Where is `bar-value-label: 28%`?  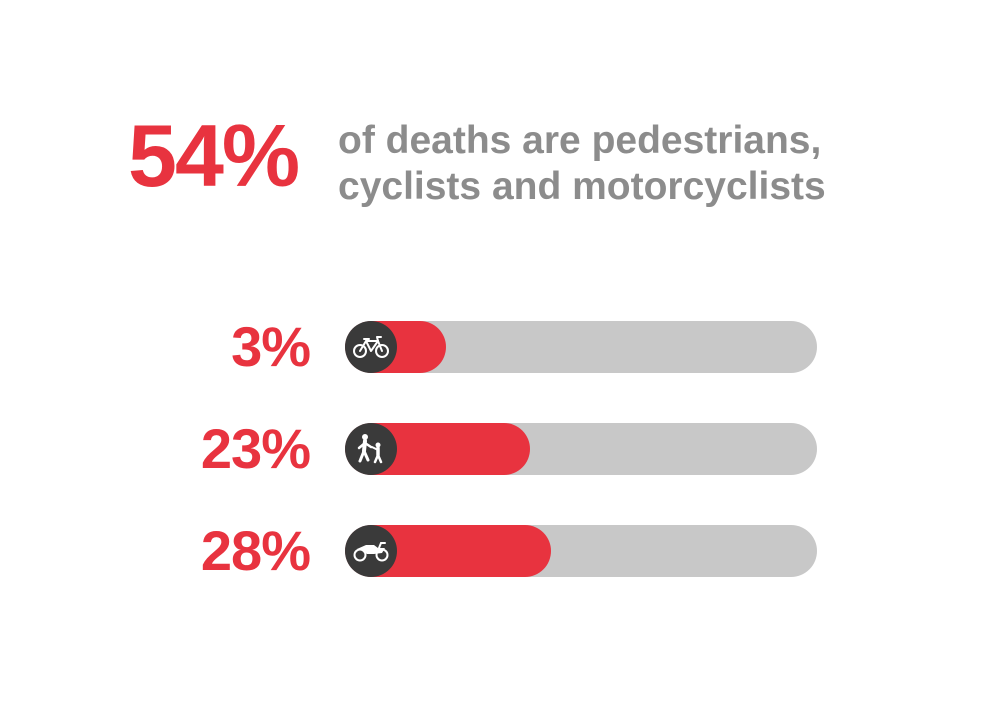 bar-value-label: 28% is located at coordinates (255, 550).